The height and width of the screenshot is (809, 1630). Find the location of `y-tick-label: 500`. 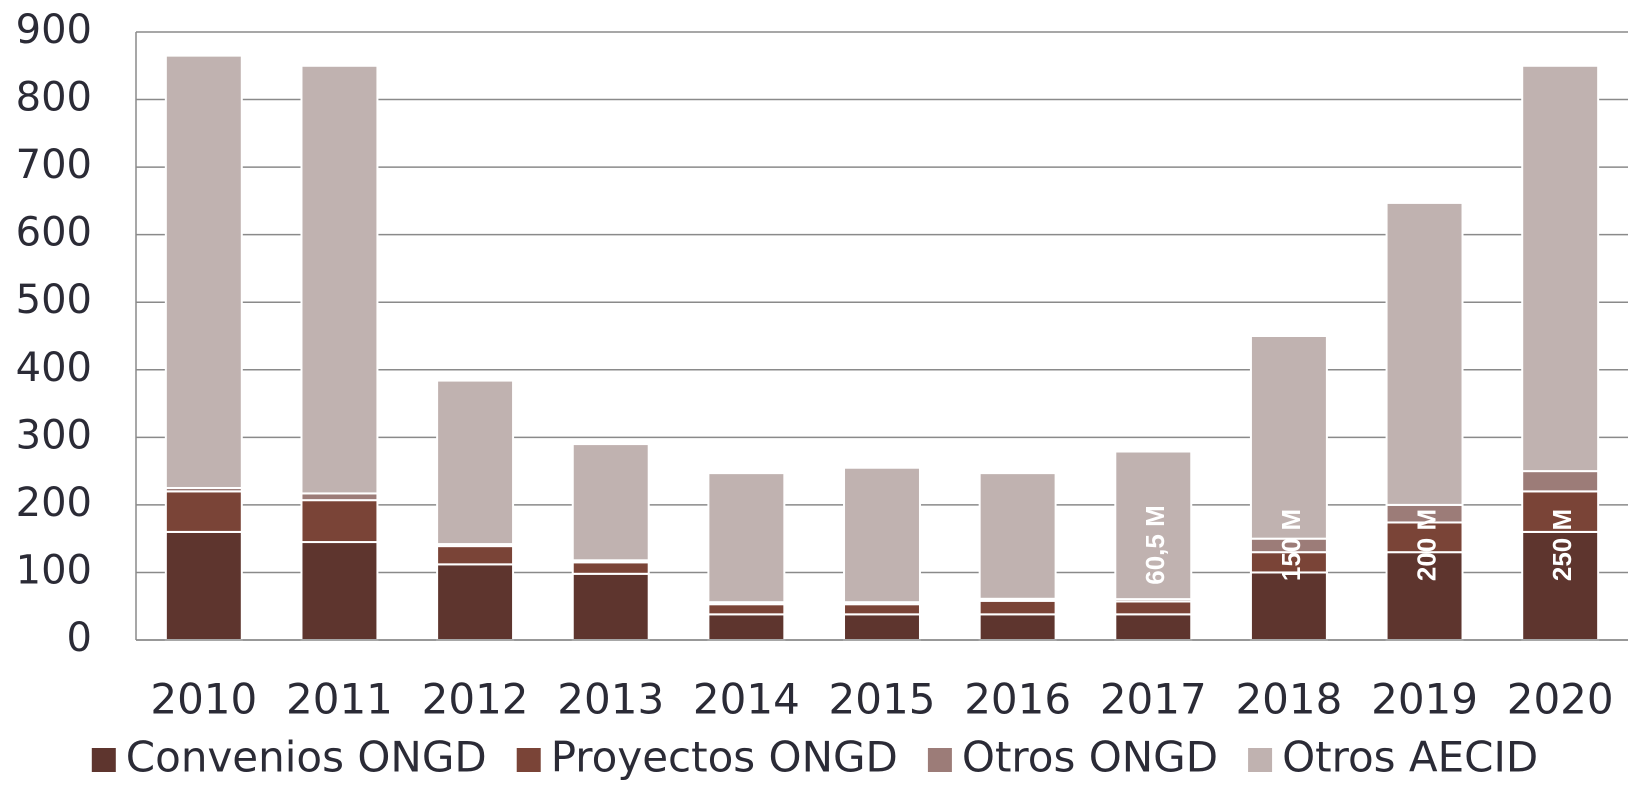

y-tick-label: 500 is located at coordinates (54, 300).